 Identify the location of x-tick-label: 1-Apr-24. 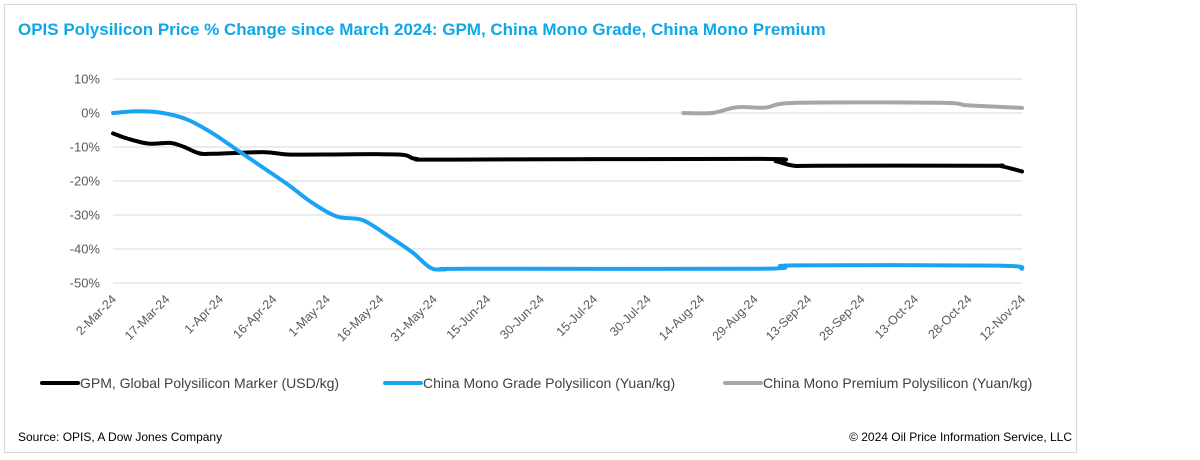
(204, 314).